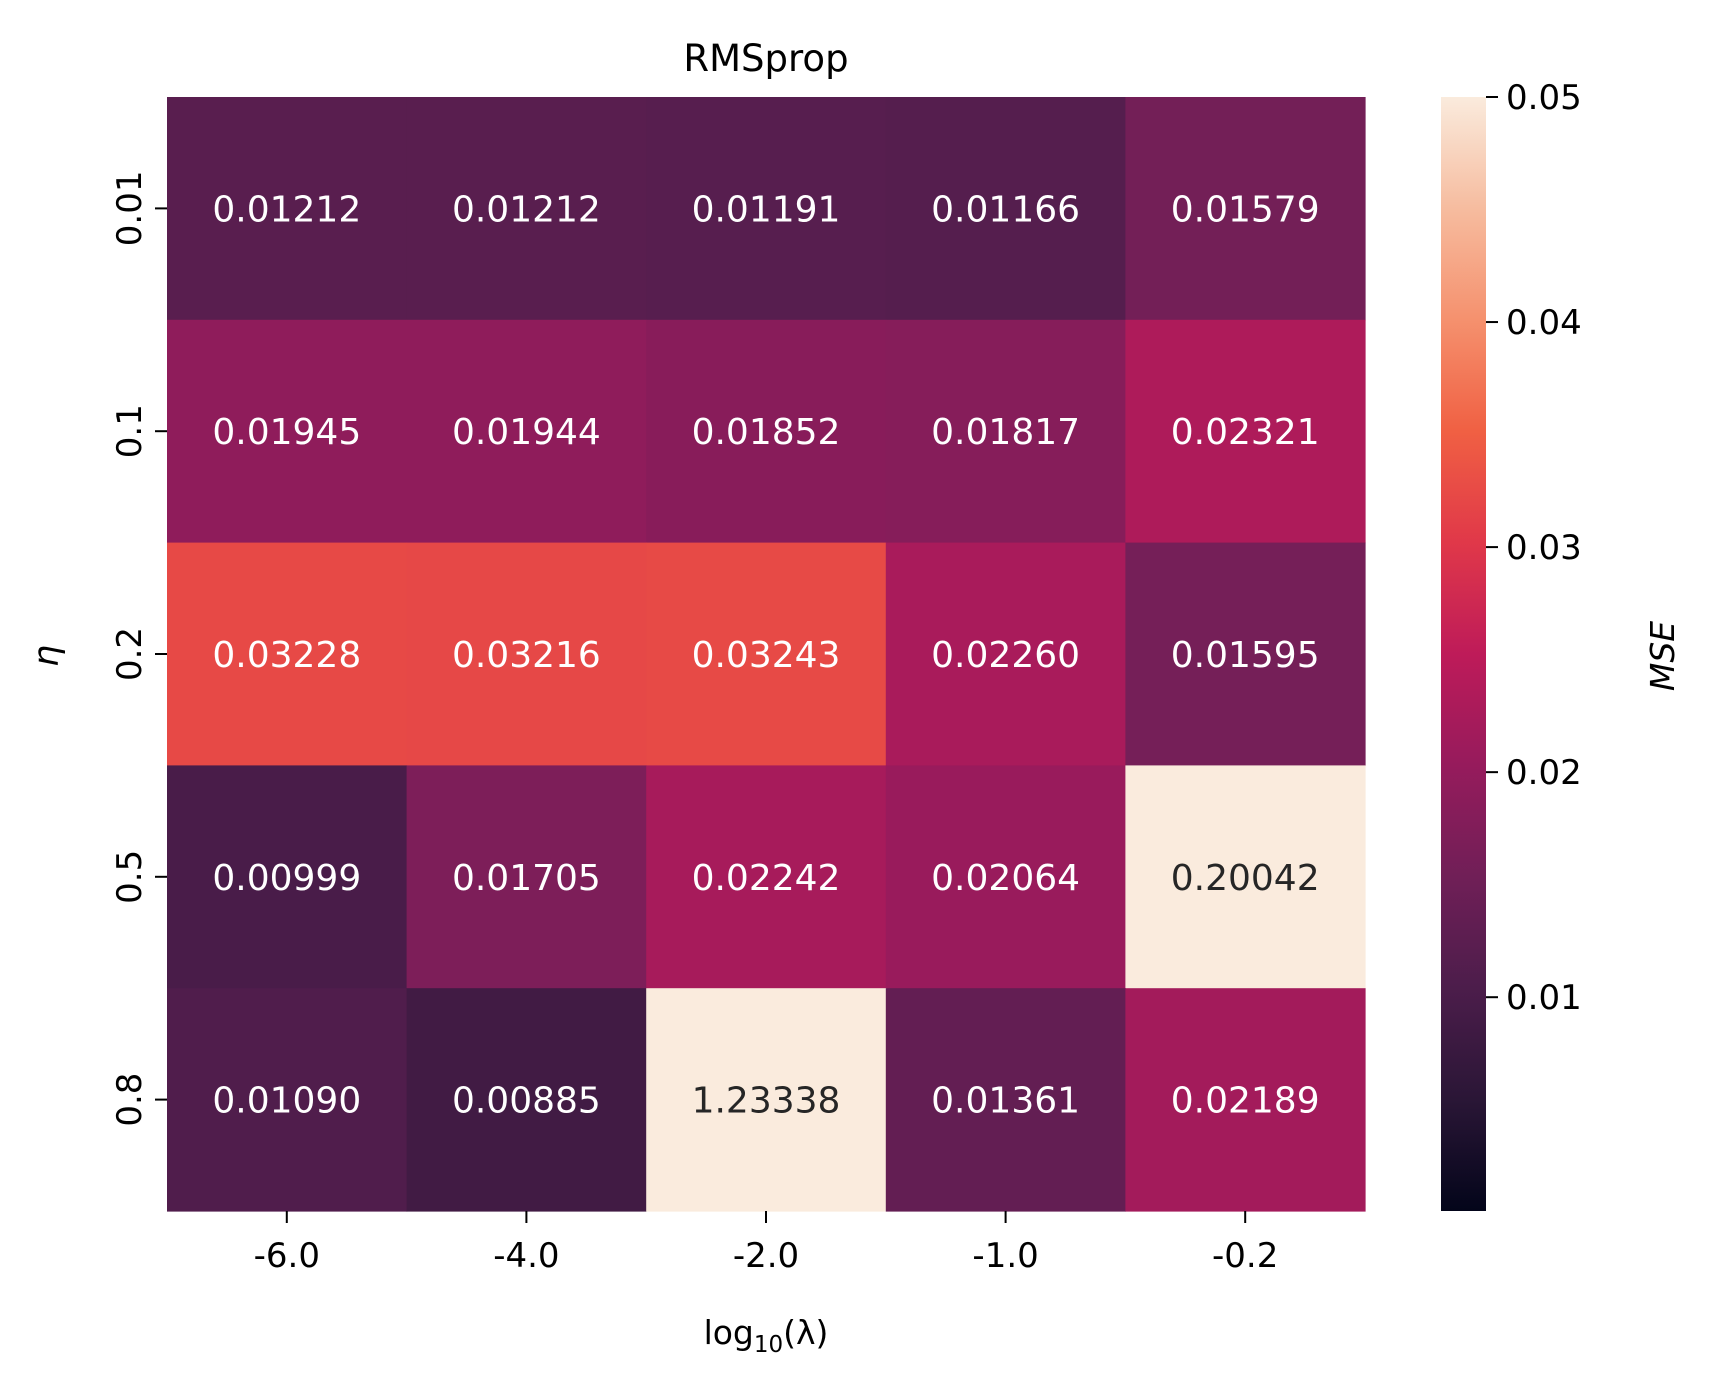  What do you see at coordinates (1245, 1256) in the screenshot?
I see `x-tick-label-4: -0.2` at bounding box center [1245, 1256].